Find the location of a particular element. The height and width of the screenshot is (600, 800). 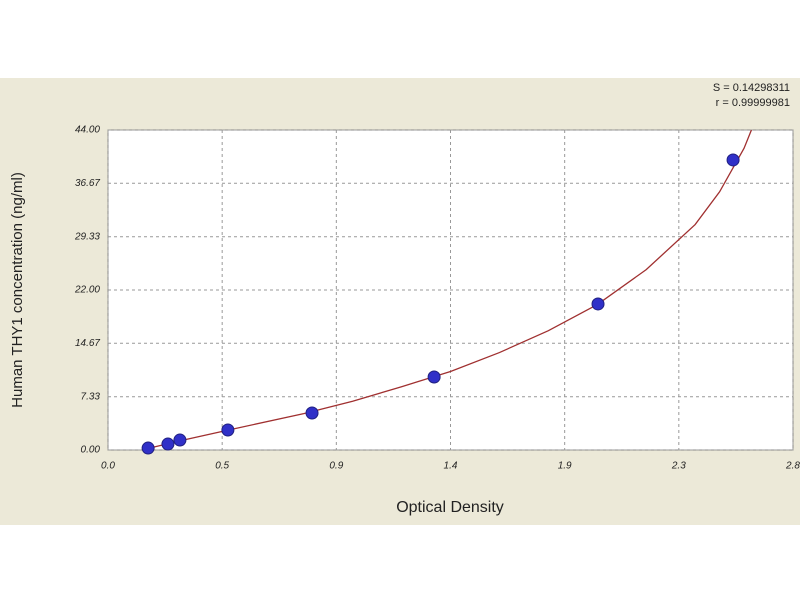

x-tick-label: 1.4 is located at coordinates (451, 466).